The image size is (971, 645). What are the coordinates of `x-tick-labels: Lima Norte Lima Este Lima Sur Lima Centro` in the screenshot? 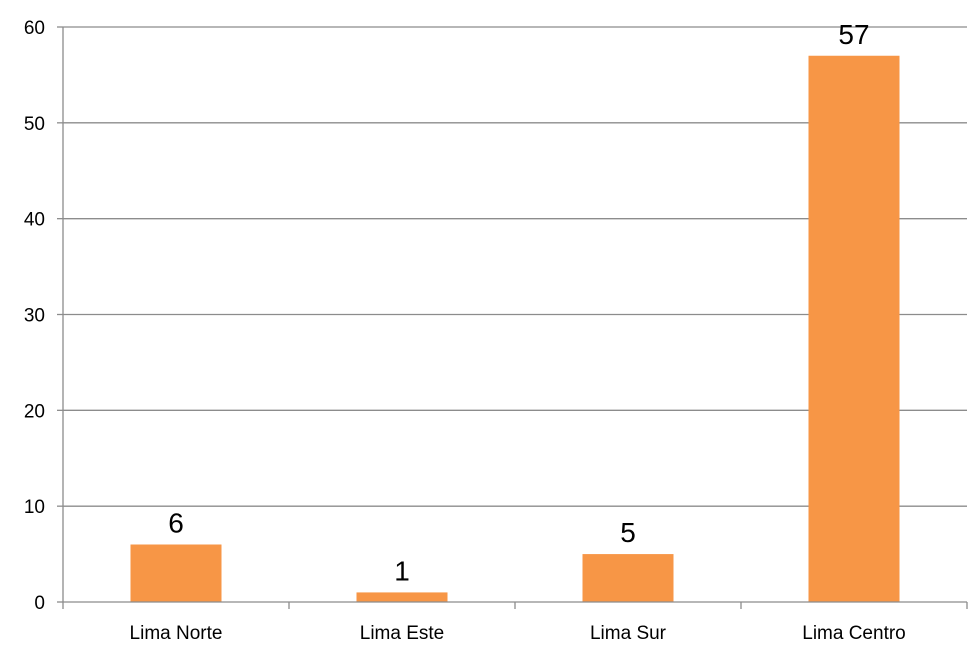 It's located at (518, 633).